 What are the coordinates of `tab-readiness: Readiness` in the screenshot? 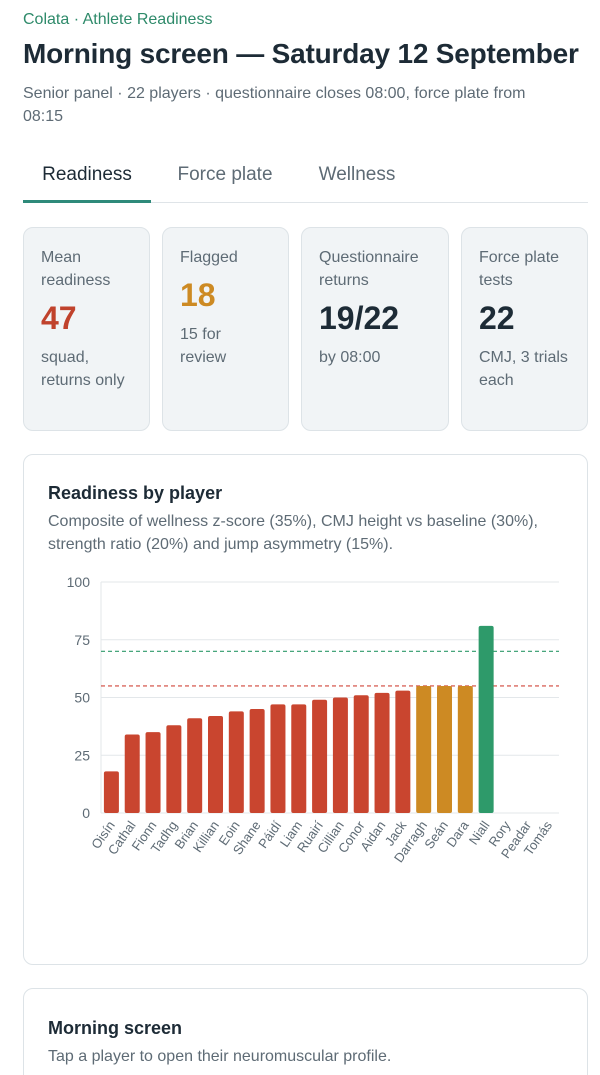 It's located at (87, 176).